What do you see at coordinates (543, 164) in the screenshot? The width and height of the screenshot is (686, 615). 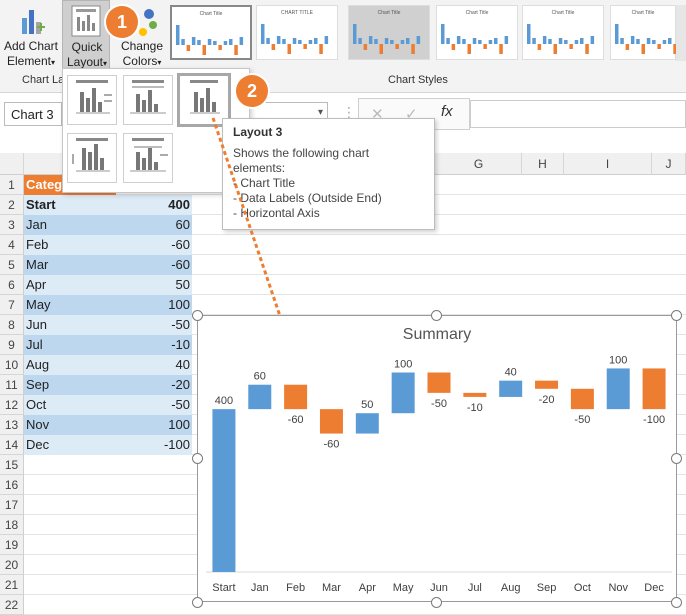 I see `column-header-h: H` at bounding box center [543, 164].